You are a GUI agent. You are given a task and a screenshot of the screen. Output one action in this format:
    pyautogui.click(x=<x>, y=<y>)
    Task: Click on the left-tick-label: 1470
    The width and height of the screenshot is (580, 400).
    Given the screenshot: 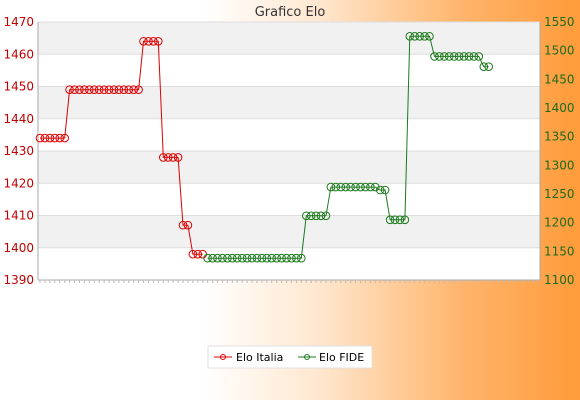 What is the action you would take?
    pyautogui.click(x=18, y=22)
    